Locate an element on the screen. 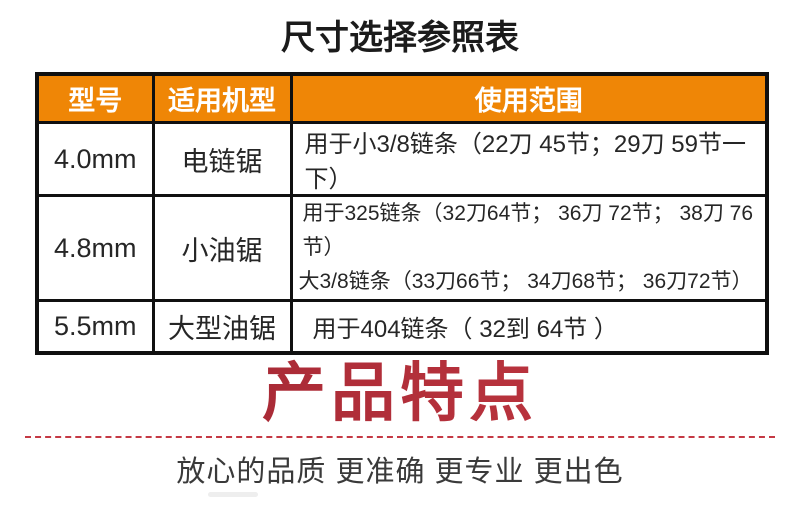 Image resolution: width=800 pixels, height=526 pixels. model-value: 4.0mm is located at coordinates (95, 159).